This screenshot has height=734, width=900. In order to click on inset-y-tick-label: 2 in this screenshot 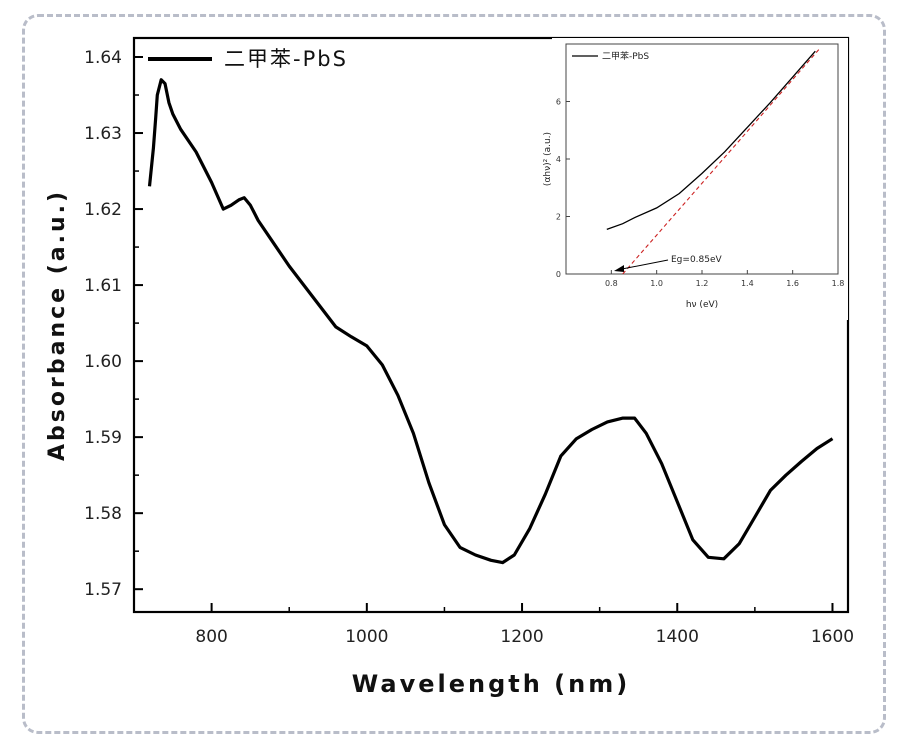, I will do `click(558, 217)`.